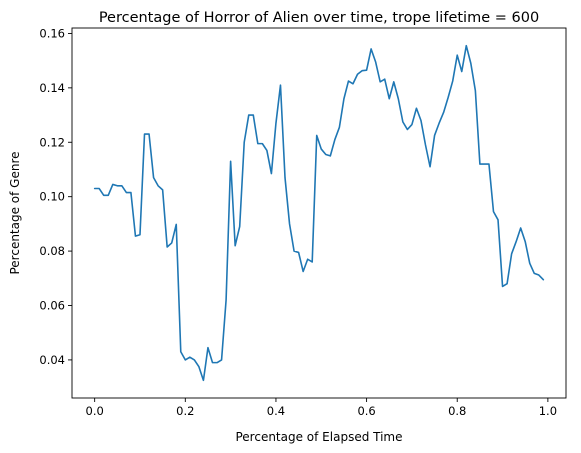 Image resolution: width=581 pixels, height=453 pixels. Describe the element at coordinates (52, 142) in the screenshot. I see `y-tick-label: 0.12` at that location.